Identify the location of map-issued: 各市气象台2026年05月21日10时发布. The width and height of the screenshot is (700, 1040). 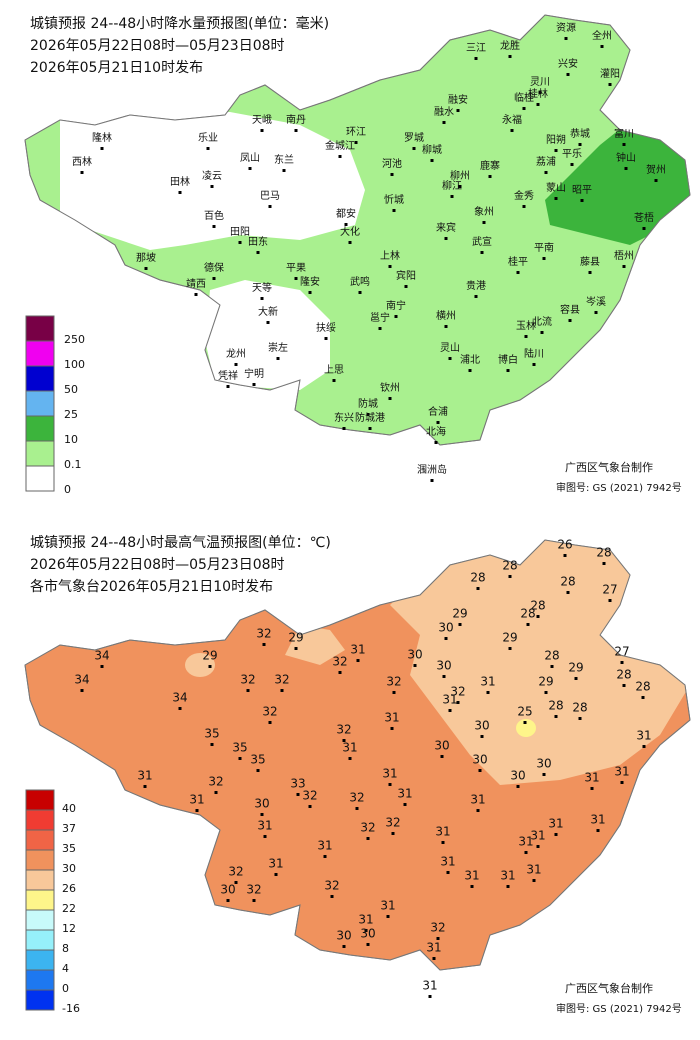
(151, 586).